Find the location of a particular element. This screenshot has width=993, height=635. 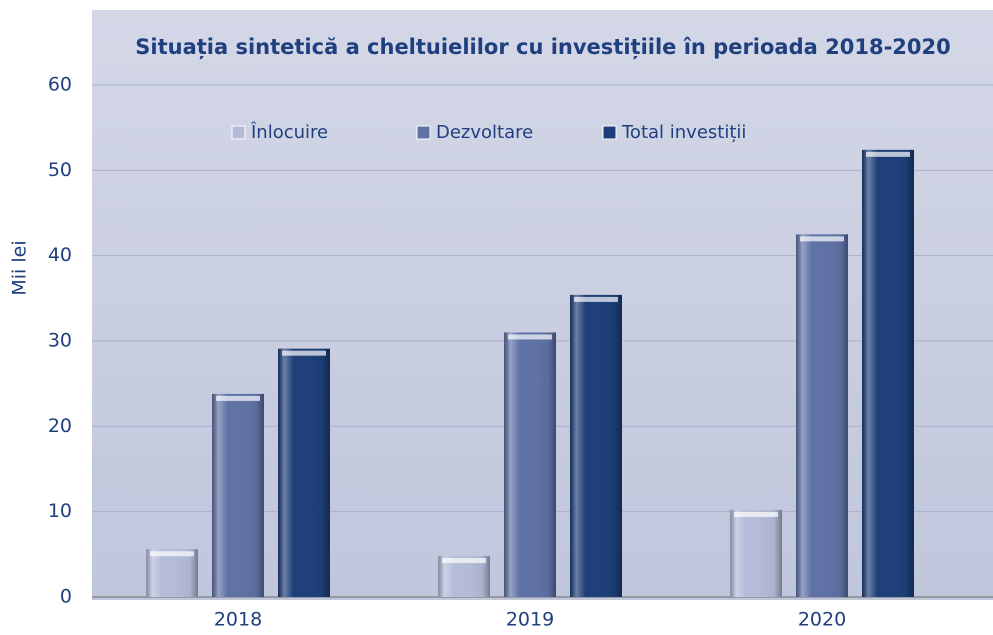

x-tick-label: 2020 is located at coordinates (822, 620).